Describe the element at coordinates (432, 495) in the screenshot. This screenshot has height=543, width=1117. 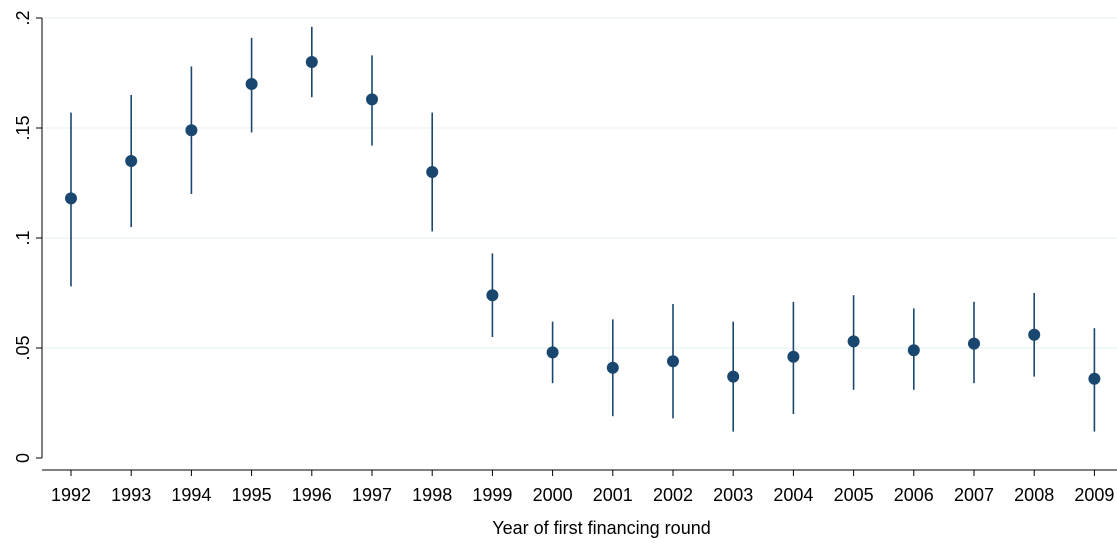
I see `x-tick-label-6: 1998` at that location.